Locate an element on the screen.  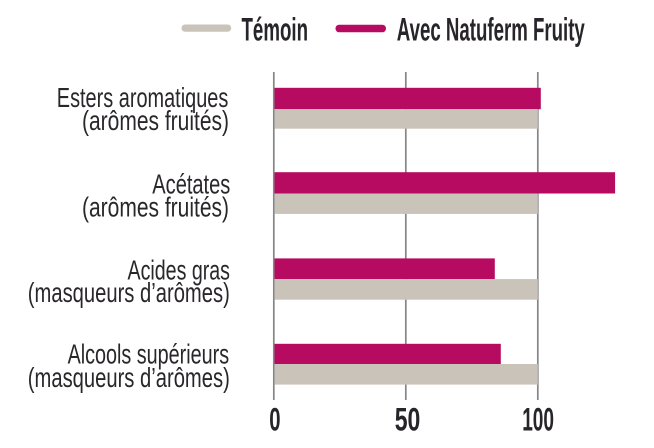
svg-text: Avec Natuferm Fruity is located at coordinates (491, 30).